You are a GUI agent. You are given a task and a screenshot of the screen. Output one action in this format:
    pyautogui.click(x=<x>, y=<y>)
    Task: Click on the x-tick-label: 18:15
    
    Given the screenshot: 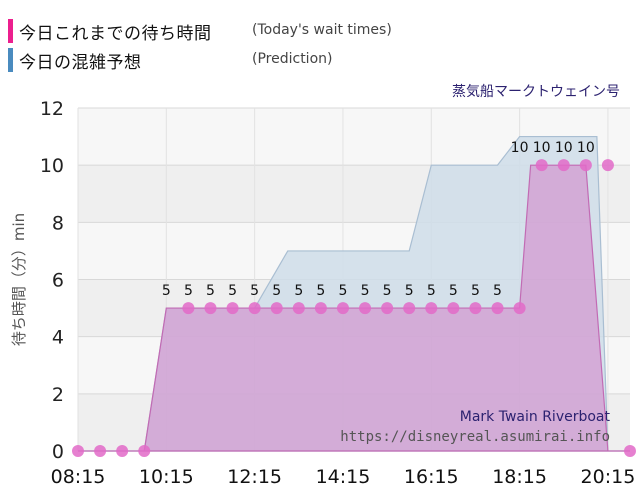 What is the action you would take?
    pyautogui.click(x=519, y=477)
    